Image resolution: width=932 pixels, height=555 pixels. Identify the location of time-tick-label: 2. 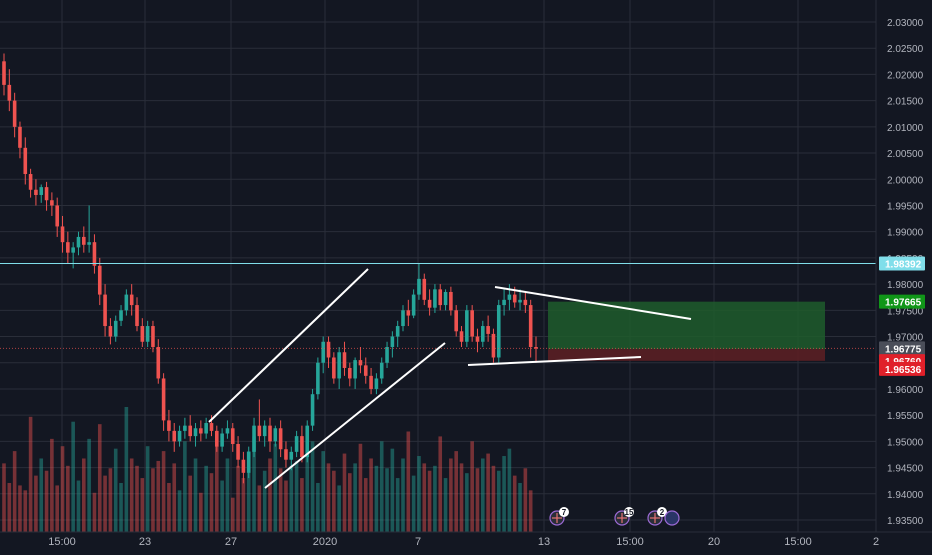
(876, 542).